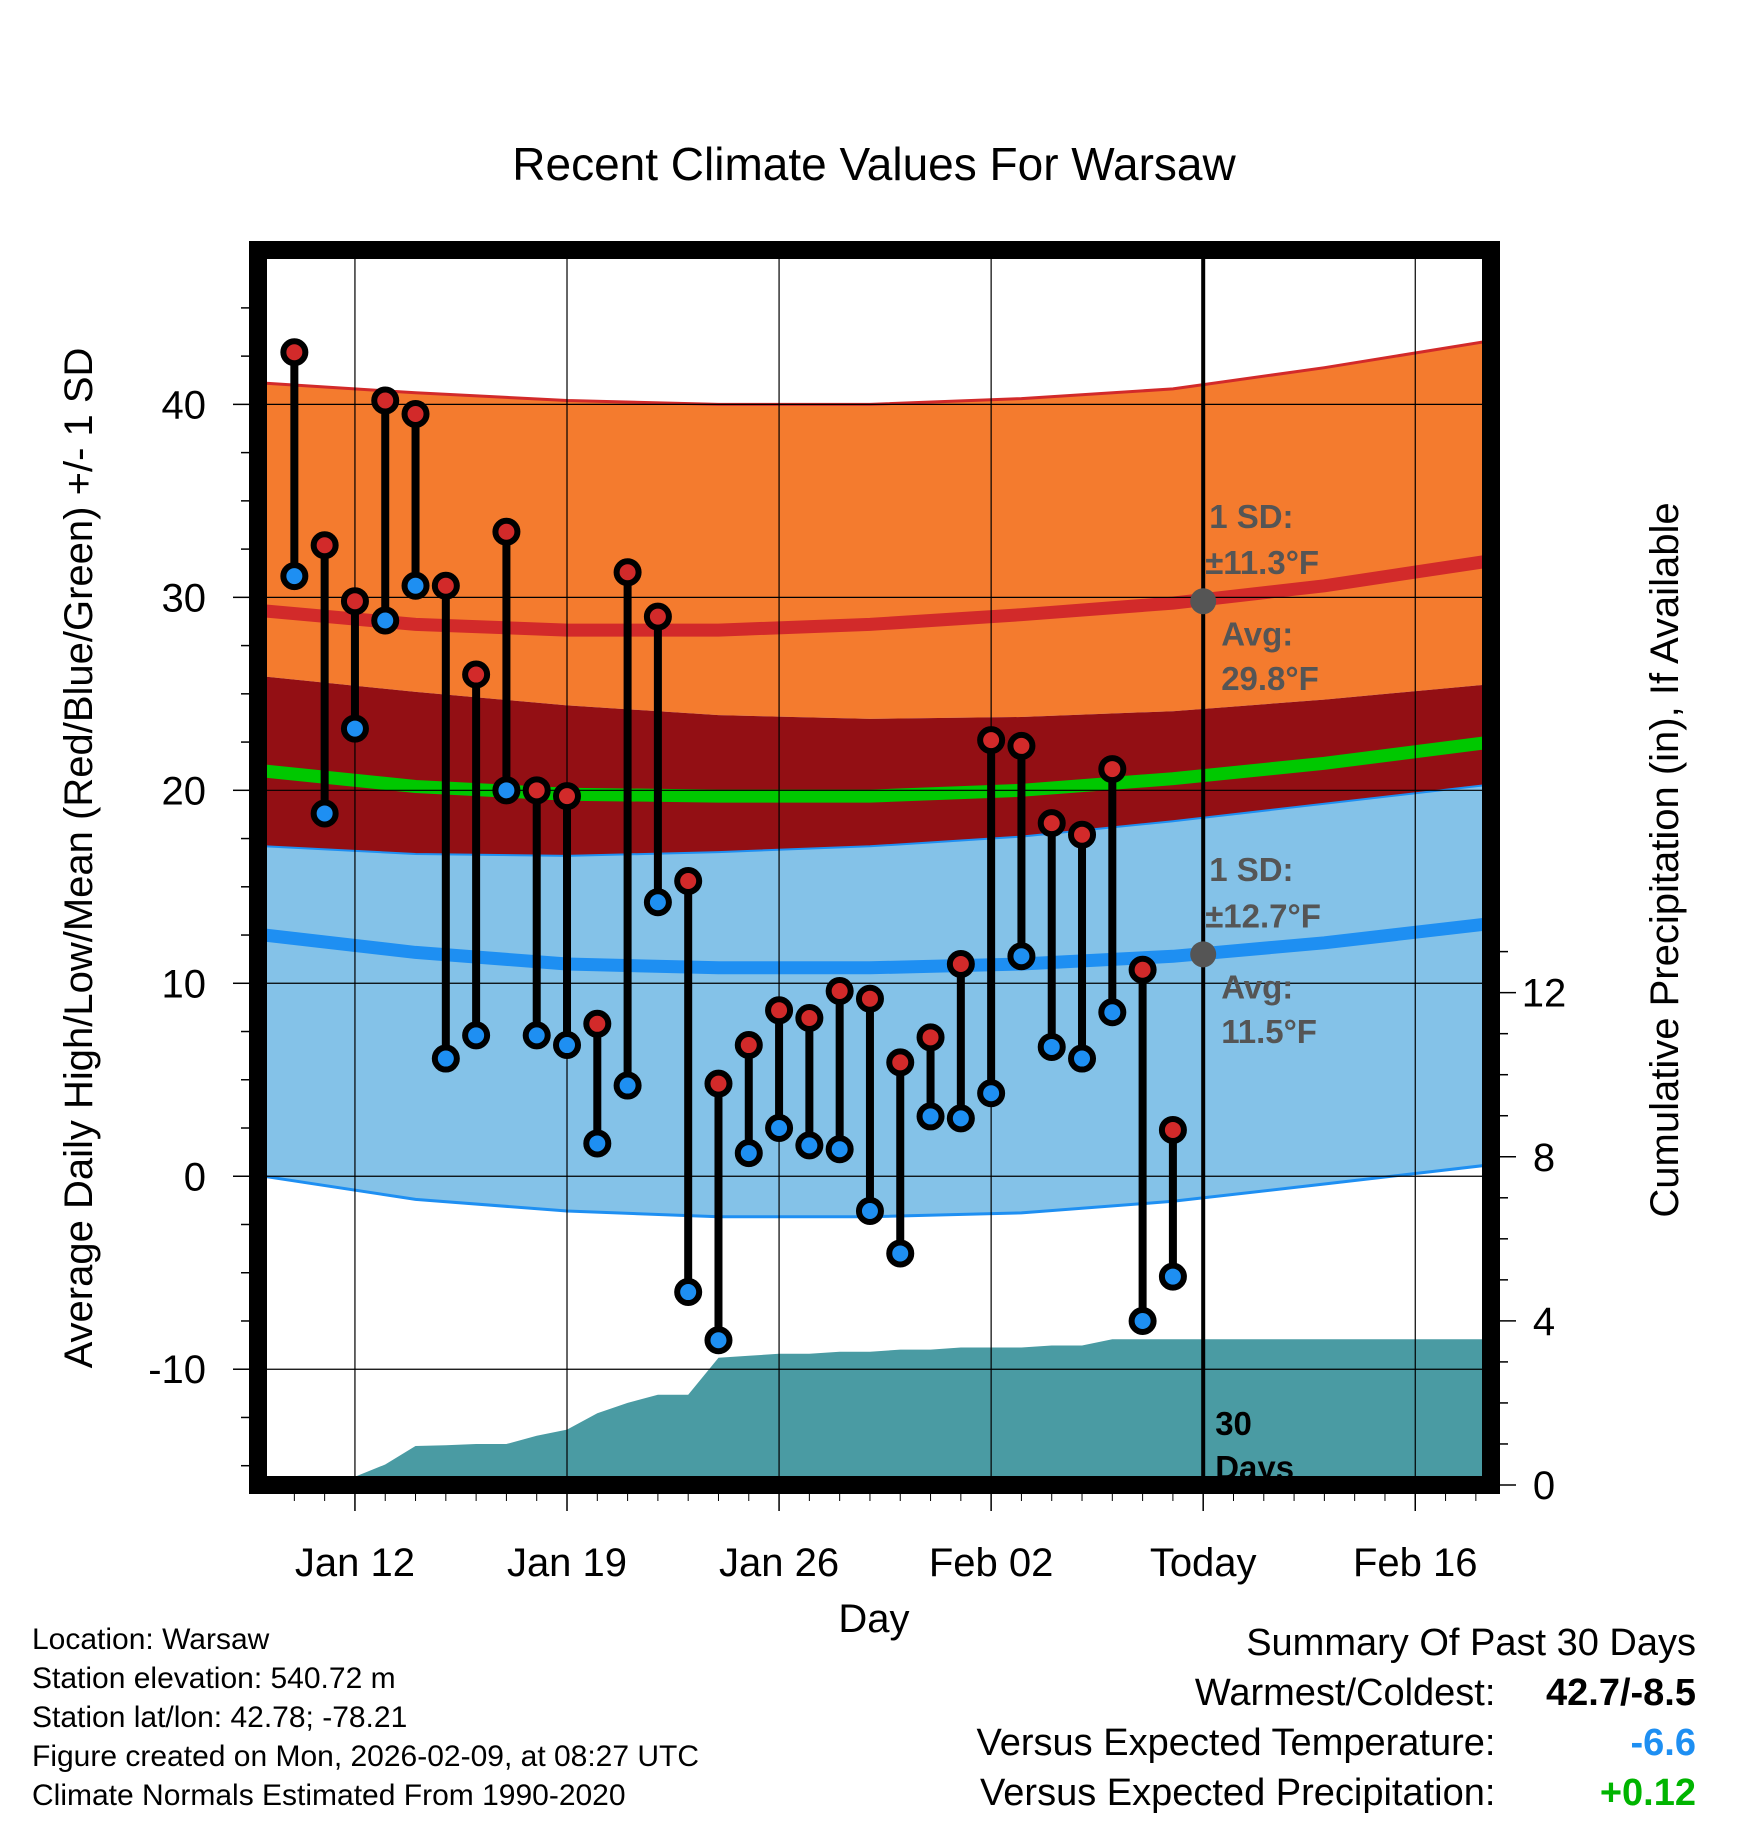 The height and width of the screenshot is (1828, 1748). Describe the element at coordinates (1544, 1486) in the screenshot. I see `y2-tick-label: 0` at that location.